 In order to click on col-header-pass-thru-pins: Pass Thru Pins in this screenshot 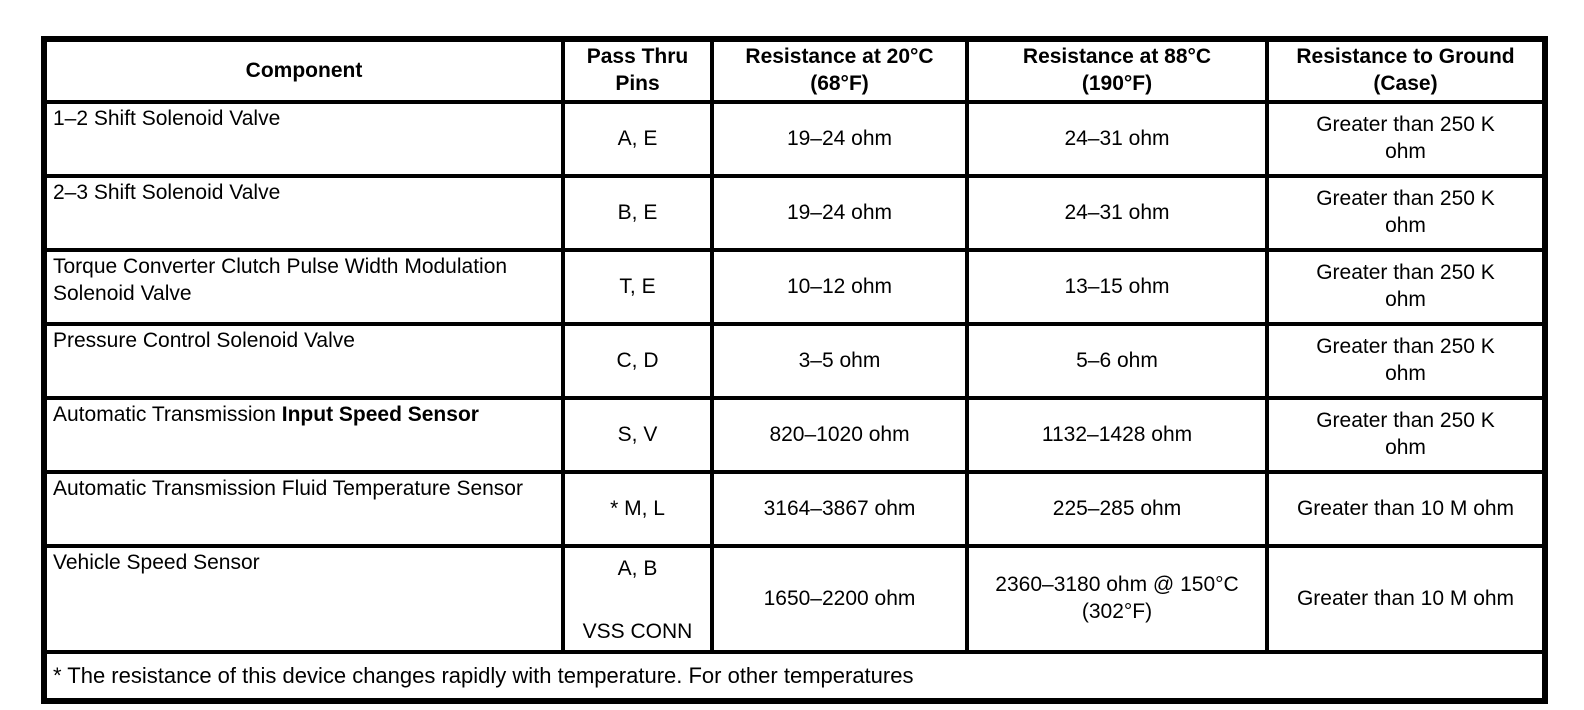, I will do `click(637, 70)`.